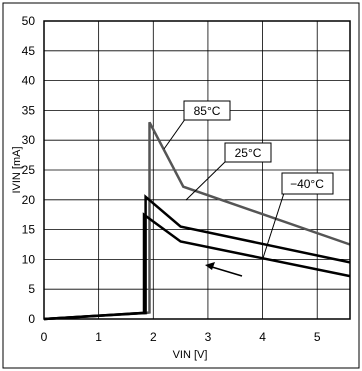 The image size is (362, 371). Describe the element at coordinates (190, 355) in the screenshot. I see `x-axis-label: VIN [V]` at that location.